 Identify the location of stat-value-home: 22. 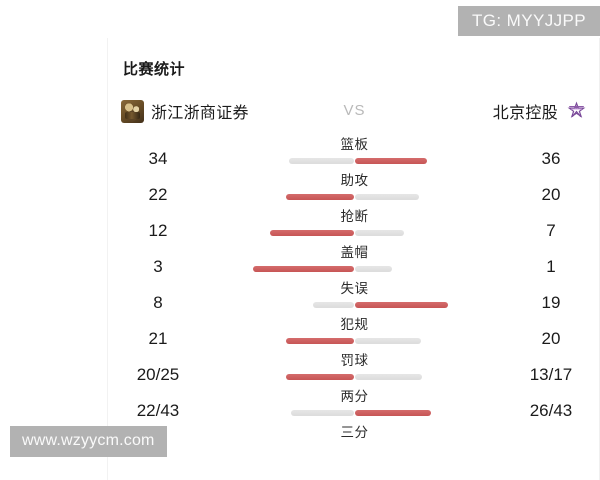
(158, 194).